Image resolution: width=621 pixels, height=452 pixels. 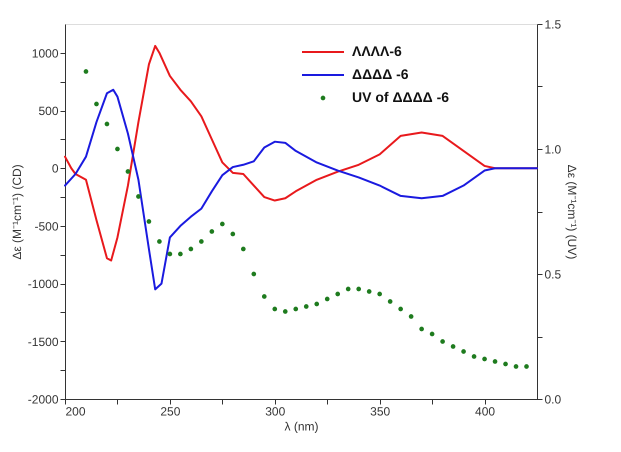 What do you see at coordinates (43, 284) in the screenshot?
I see `y-tick-label: -1000` at bounding box center [43, 284].